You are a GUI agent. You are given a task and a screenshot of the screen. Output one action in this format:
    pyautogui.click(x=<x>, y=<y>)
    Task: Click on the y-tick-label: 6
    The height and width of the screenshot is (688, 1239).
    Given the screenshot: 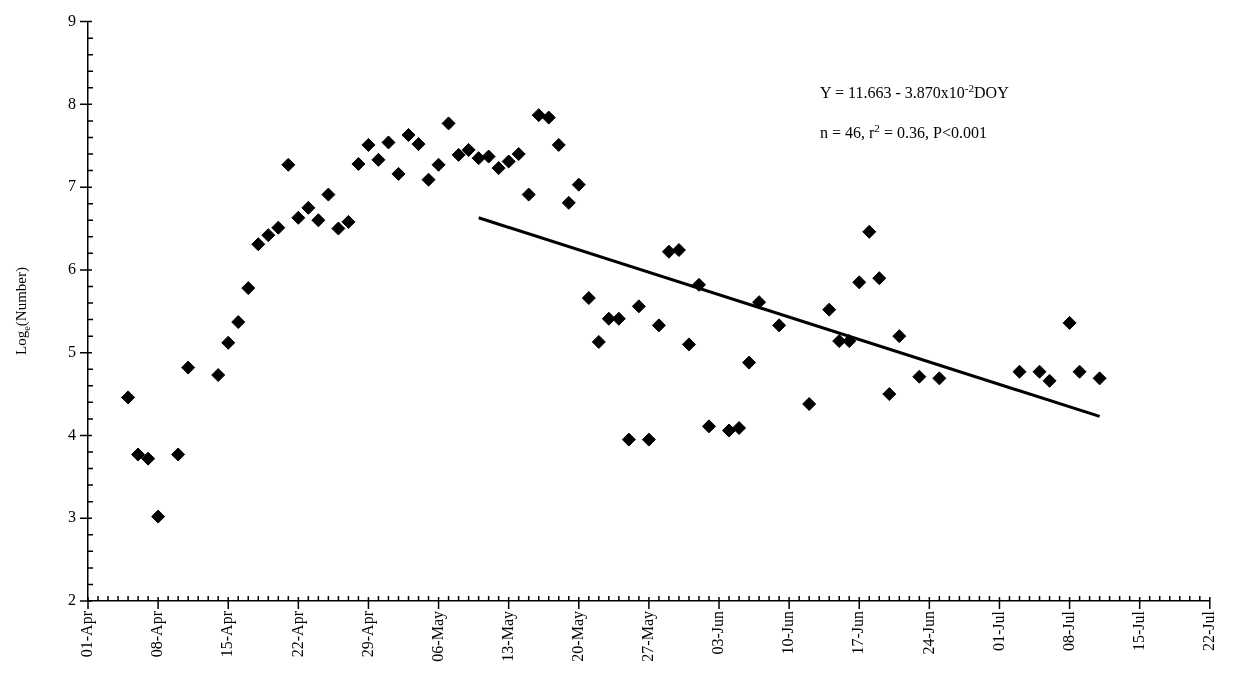 What is the action you would take?
    pyautogui.click(x=72, y=269)
    